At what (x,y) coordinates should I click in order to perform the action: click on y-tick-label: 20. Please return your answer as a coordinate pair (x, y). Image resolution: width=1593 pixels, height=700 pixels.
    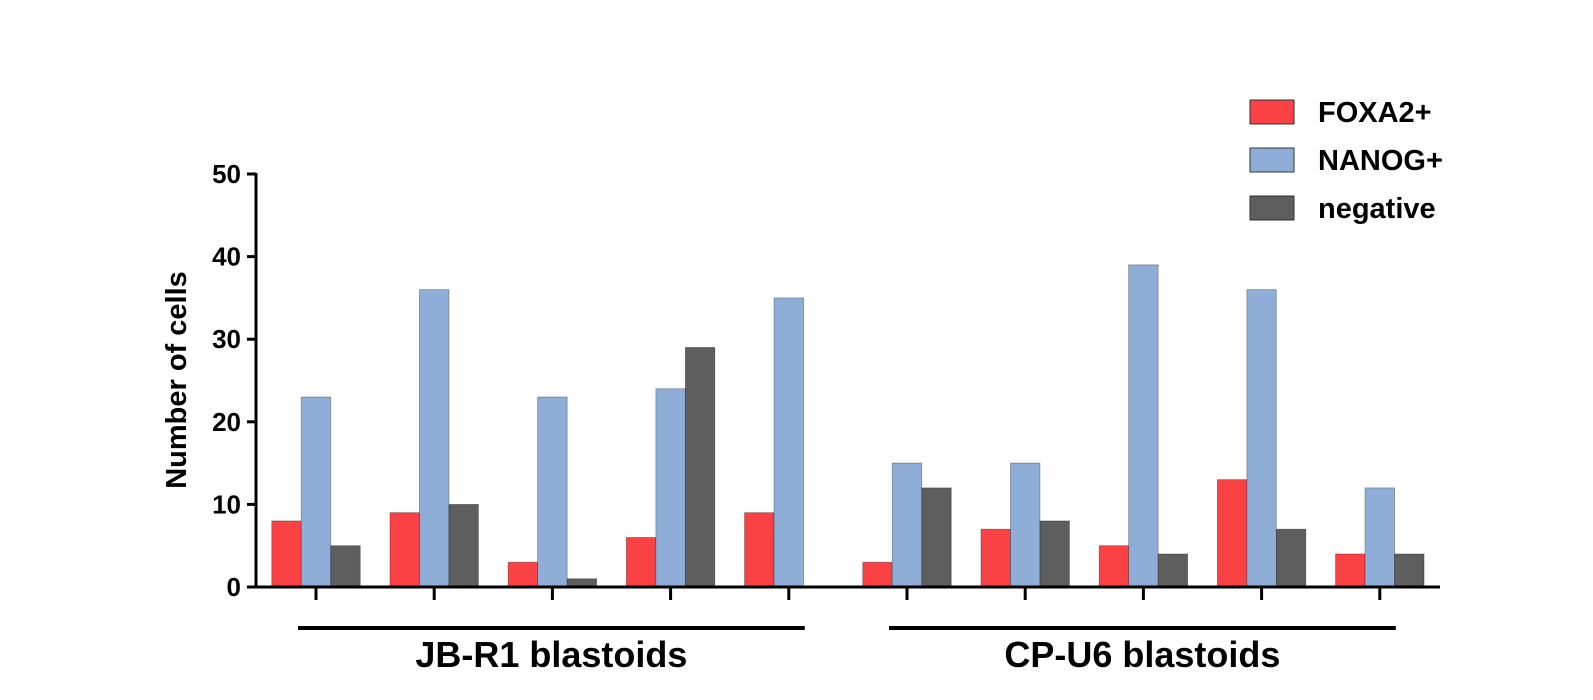
    Looking at the image, I should click on (226, 422).